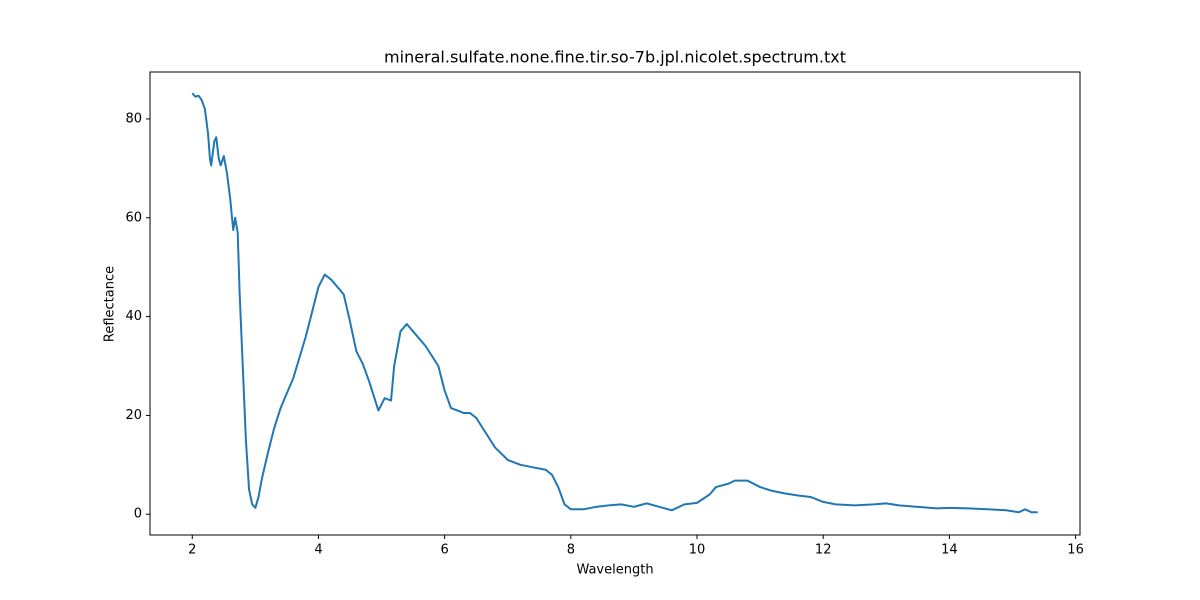 This screenshot has height=600, width=1200. I want to click on x-tick-label: 8, so click(571, 550).